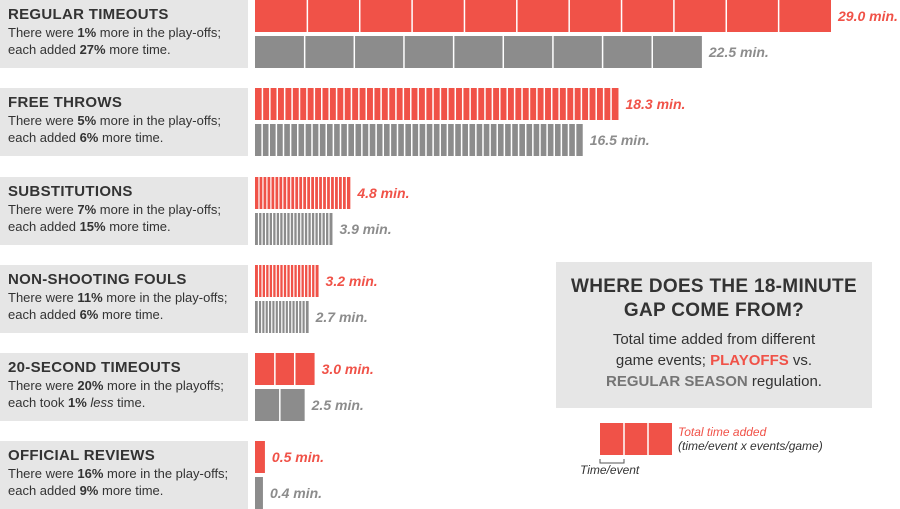 The width and height of the screenshot is (900, 509). What do you see at coordinates (620, 140) in the screenshot?
I see `value-label-regular: 16.5 min.` at bounding box center [620, 140].